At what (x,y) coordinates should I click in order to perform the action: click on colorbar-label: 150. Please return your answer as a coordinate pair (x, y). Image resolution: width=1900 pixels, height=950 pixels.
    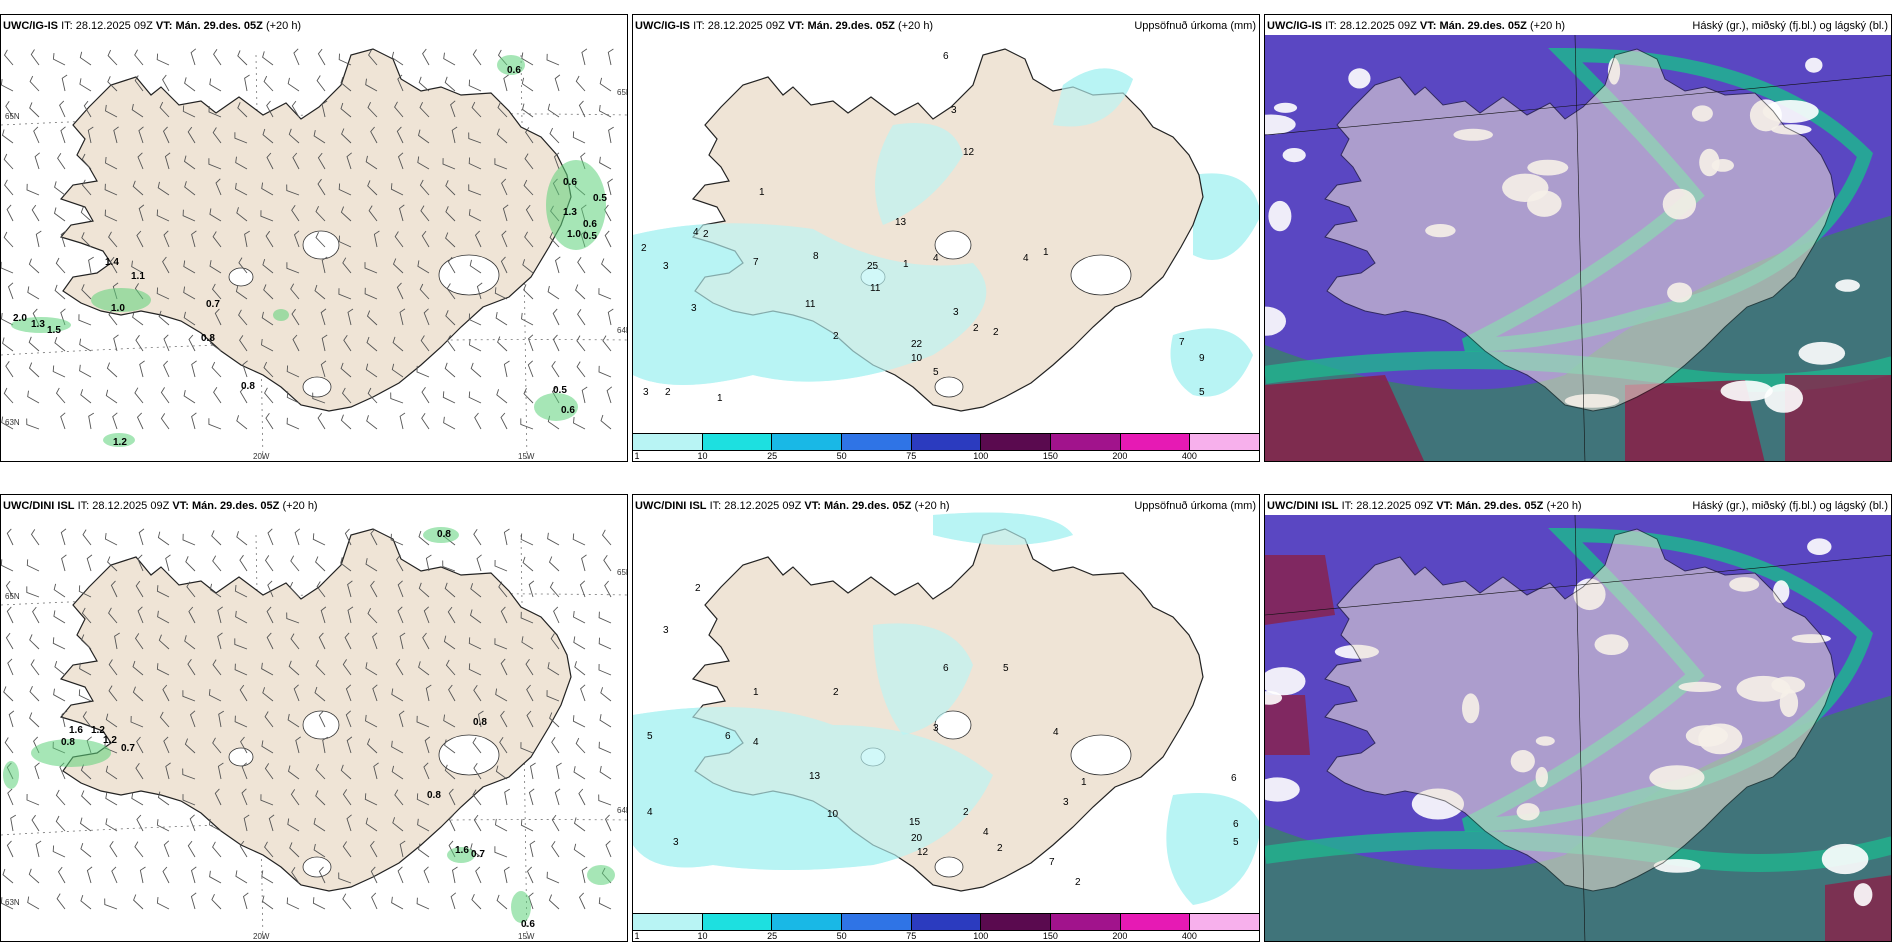
    Looking at the image, I should click on (1050, 936).